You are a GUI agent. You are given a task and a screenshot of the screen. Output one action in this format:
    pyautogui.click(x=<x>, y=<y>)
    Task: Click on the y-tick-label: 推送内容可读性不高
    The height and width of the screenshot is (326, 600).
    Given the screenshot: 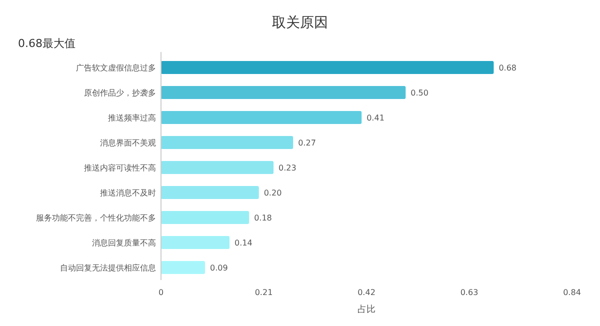 What is the action you would take?
    pyautogui.click(x=120, y=168)
    